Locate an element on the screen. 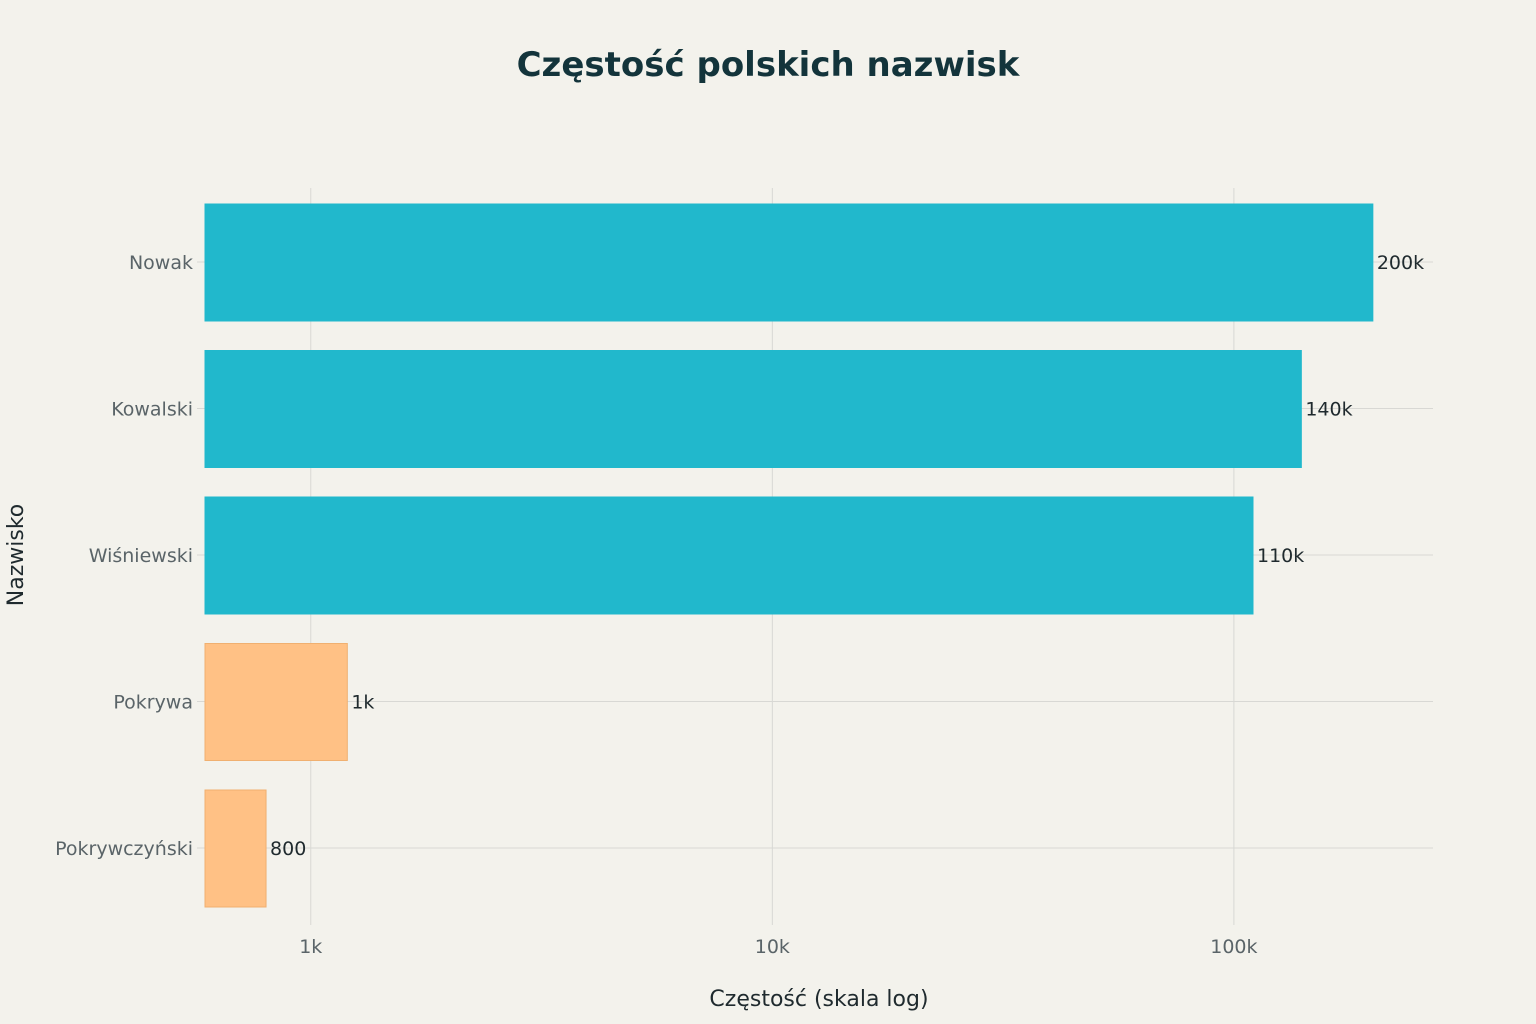 Image resolution: width=1536 pixels, height=1024 pixels. x-tick-label: 10k is located at coordinates (772, 947).